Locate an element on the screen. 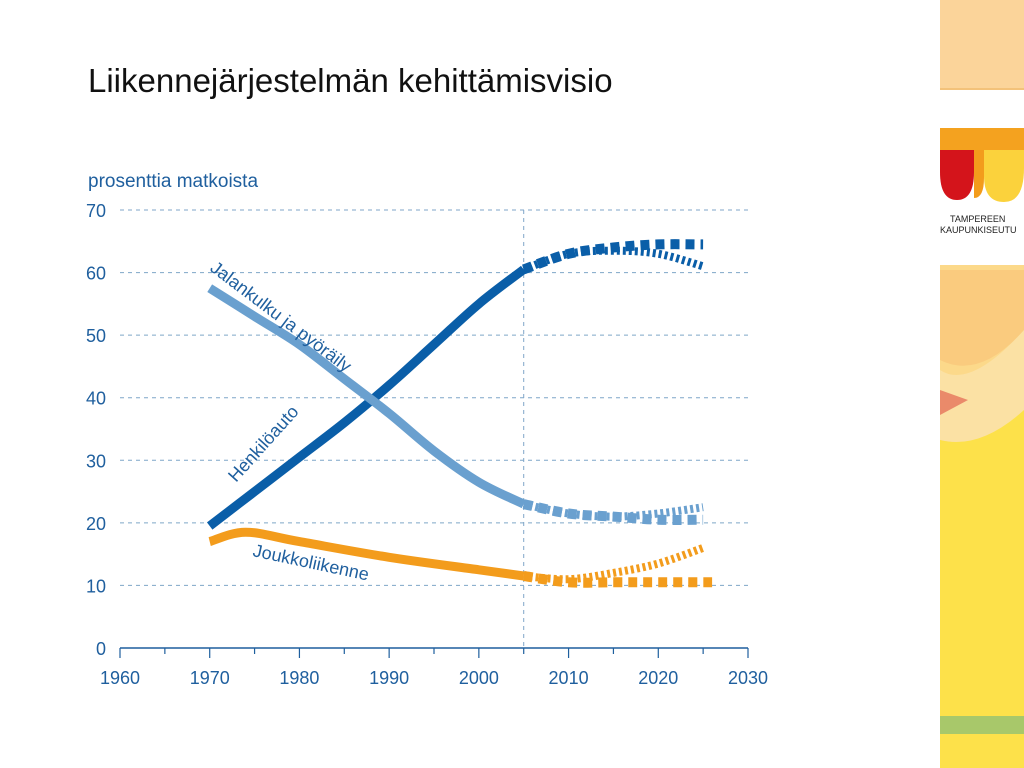 The height and width of the screenshot is (768, 1024). line-car-observed is located at coordinates (366, 397).